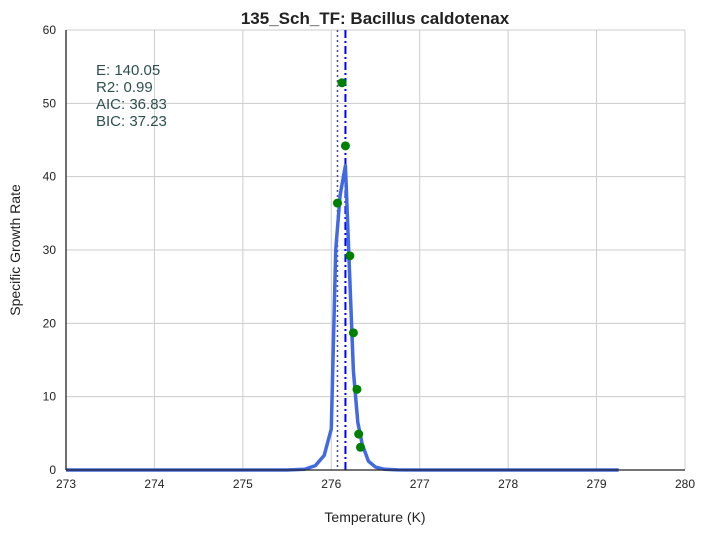 This screenshot has height=533, width=706. What do you see at coordinates (374, 517) in the screenshot?
I see `x-axis-label: Temperature (K)` at bounding box center [374, 517].